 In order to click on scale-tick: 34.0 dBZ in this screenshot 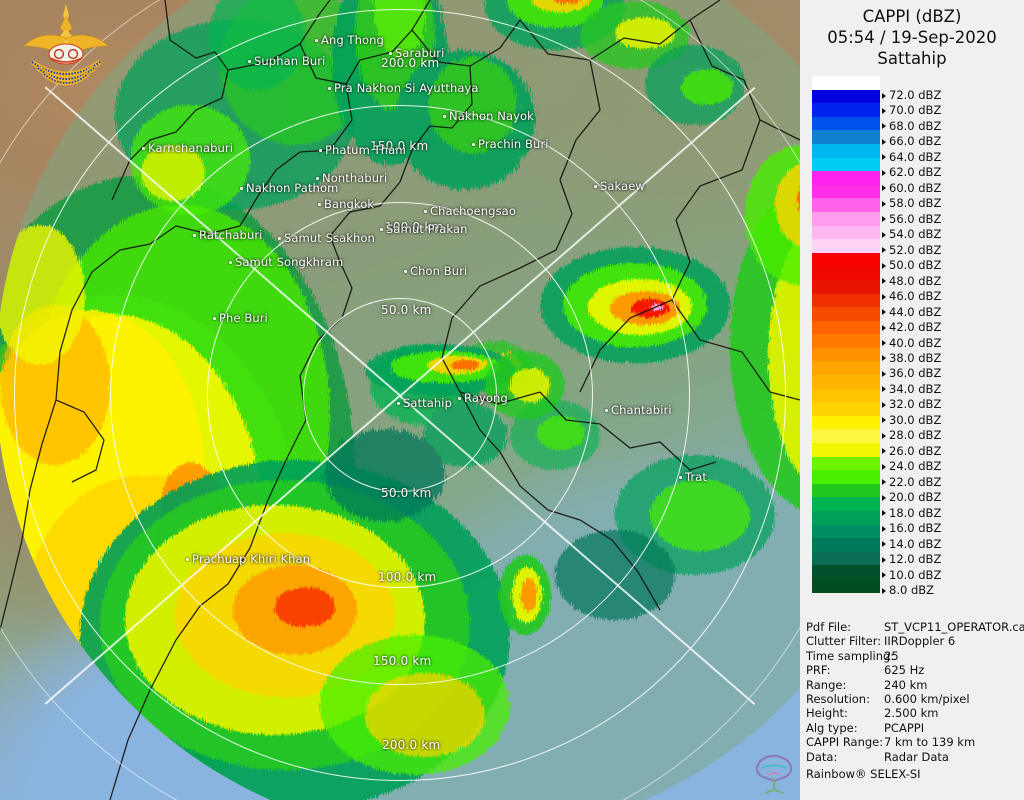, I will do `click(911, 389)`.